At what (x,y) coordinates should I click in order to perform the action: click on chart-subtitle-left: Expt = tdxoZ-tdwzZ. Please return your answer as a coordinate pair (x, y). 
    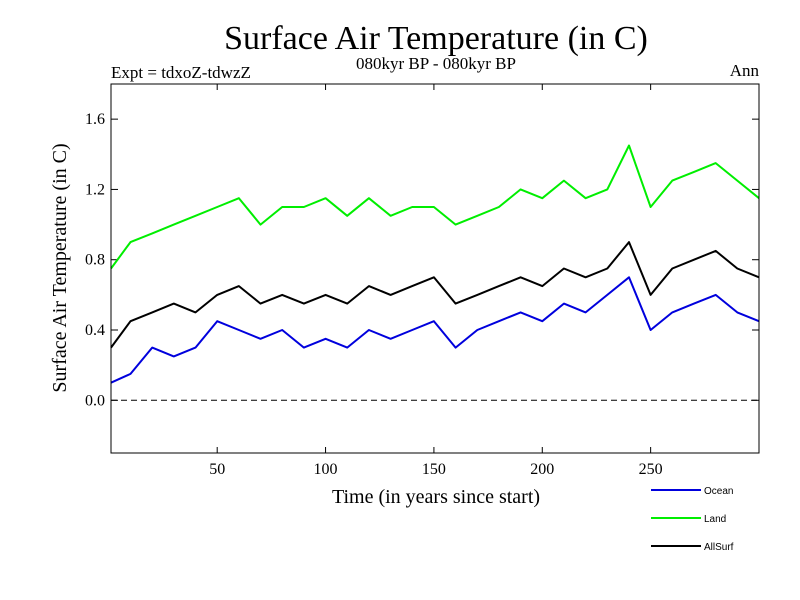
    Looking at the image, I should click on (181, 72).